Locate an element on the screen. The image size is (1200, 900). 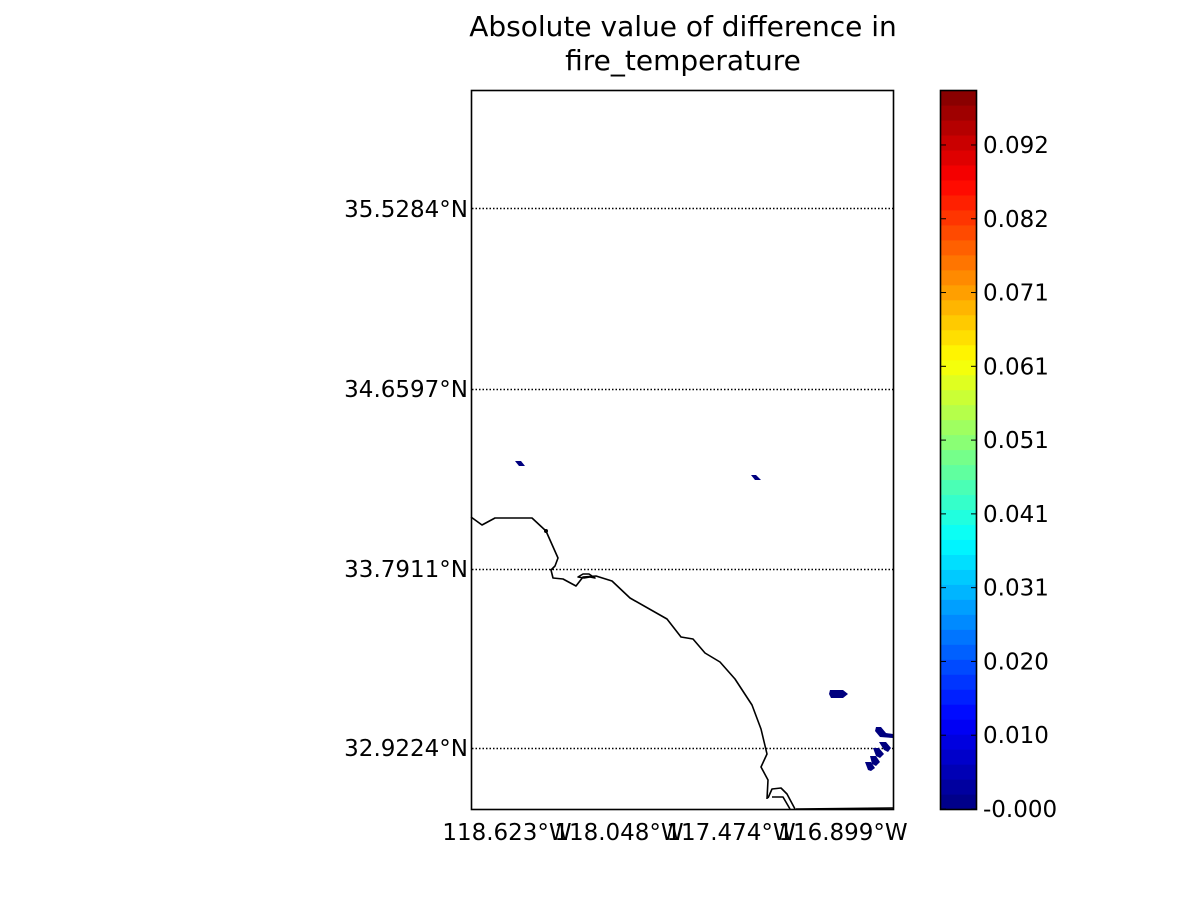
coastline-point is located at coordinates (546, 531).